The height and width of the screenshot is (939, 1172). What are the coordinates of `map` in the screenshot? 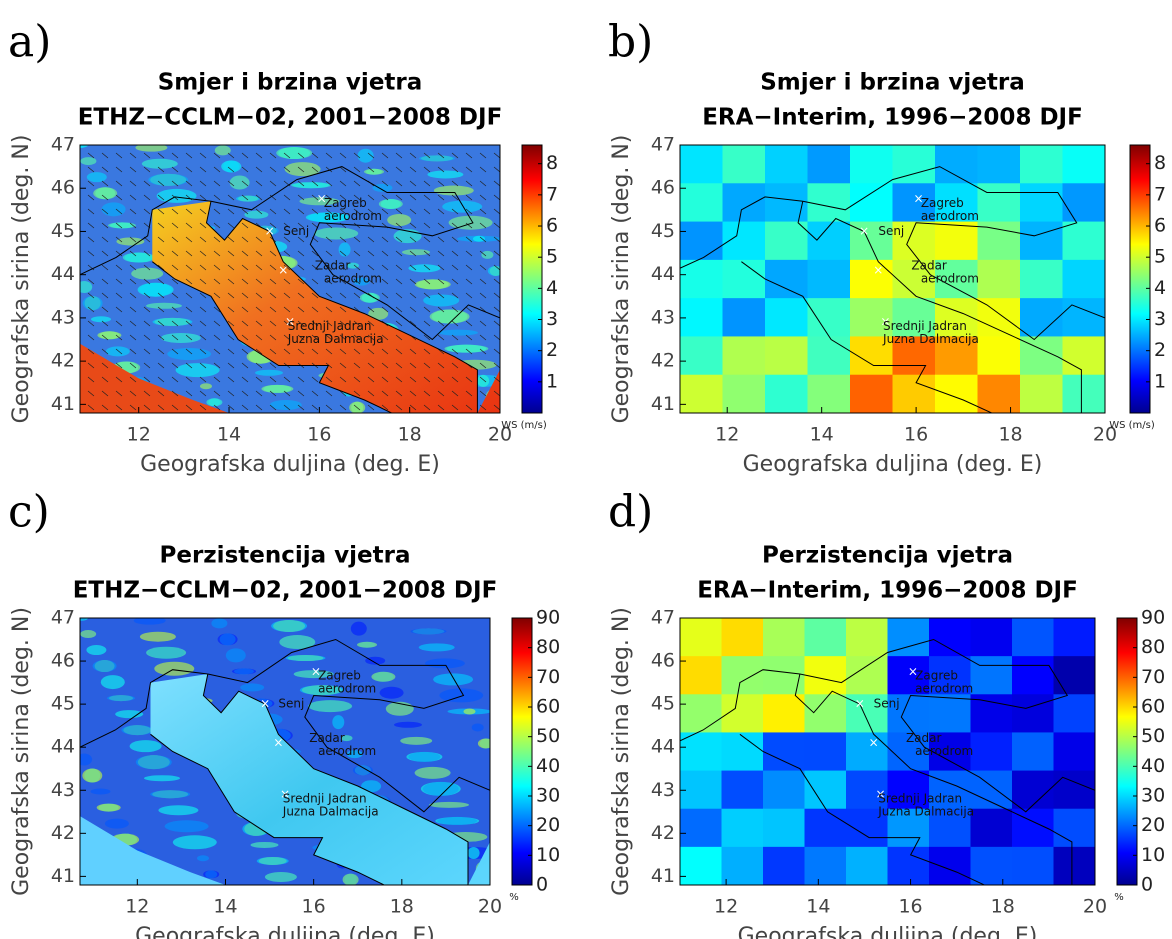 It's located at (285, 751).